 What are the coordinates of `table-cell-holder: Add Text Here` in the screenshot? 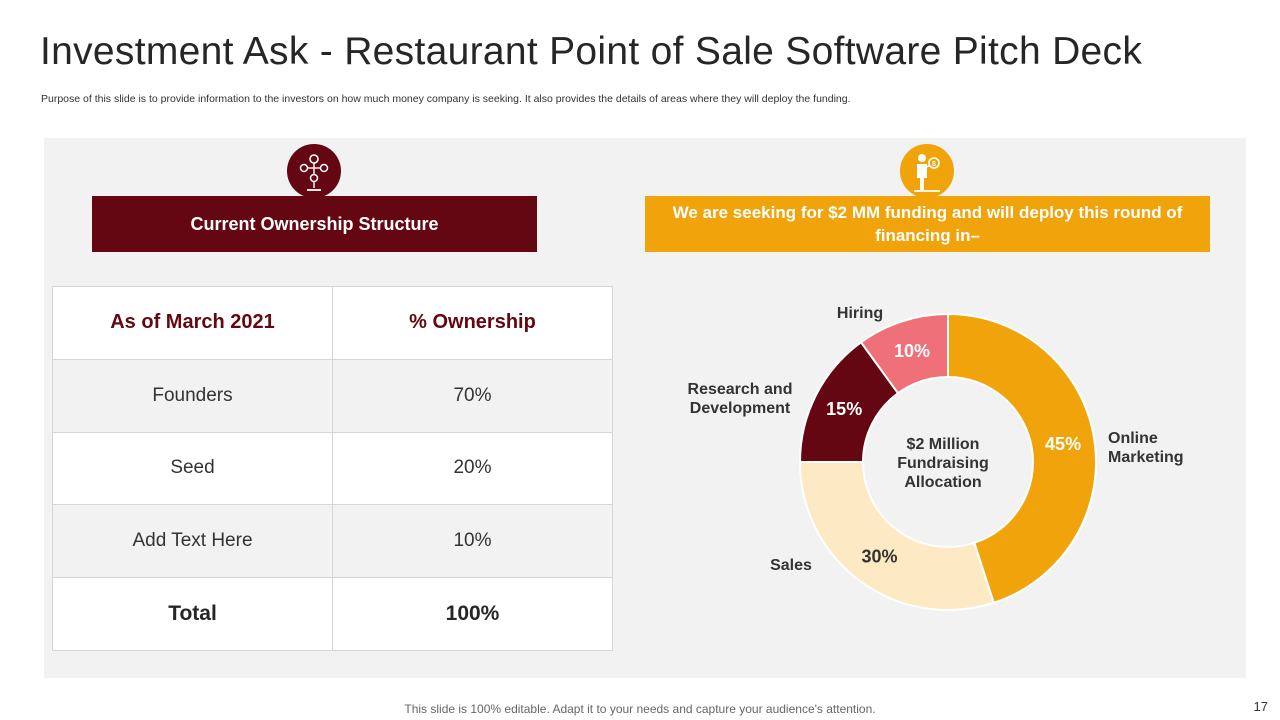 It's located at (192, 541).